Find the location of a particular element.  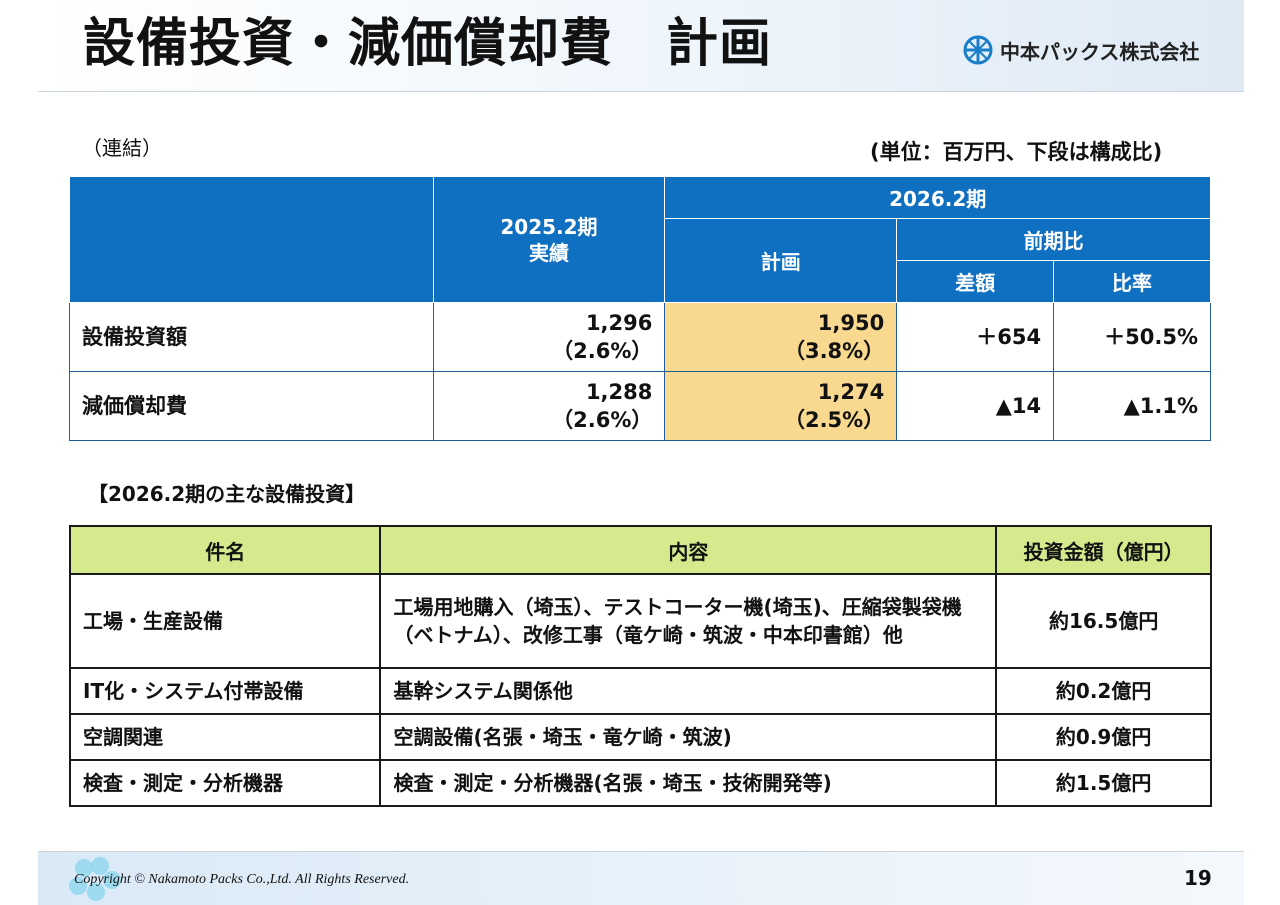

header-band is located at coordinates (641, 46).